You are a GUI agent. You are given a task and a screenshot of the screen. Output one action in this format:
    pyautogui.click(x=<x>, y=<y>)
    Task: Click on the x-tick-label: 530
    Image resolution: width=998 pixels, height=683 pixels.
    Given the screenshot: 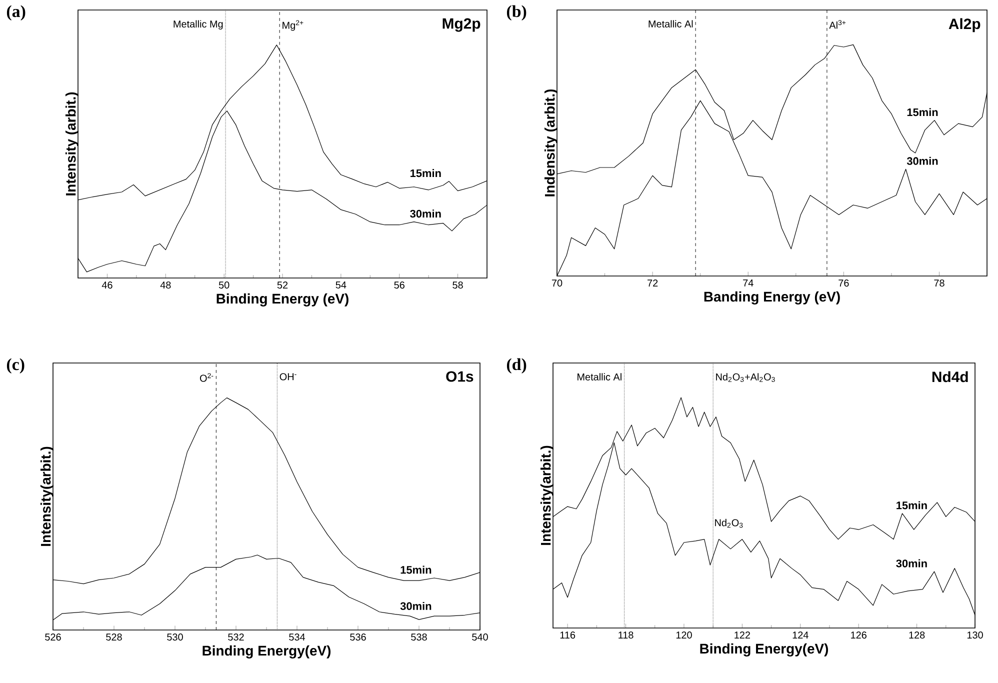 What is the action you would take?
    pyautogui.click(x=175, y=637)
    